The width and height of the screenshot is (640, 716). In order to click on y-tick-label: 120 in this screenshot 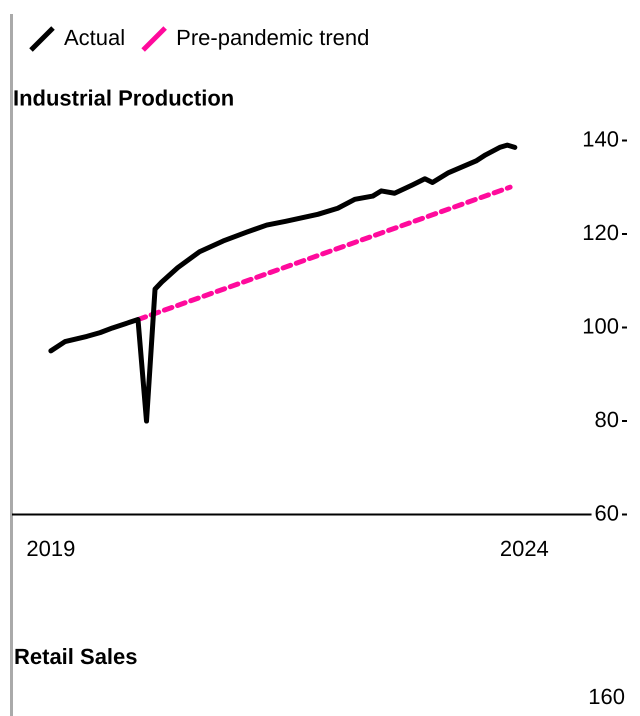, I will do `click(600, 233)`.